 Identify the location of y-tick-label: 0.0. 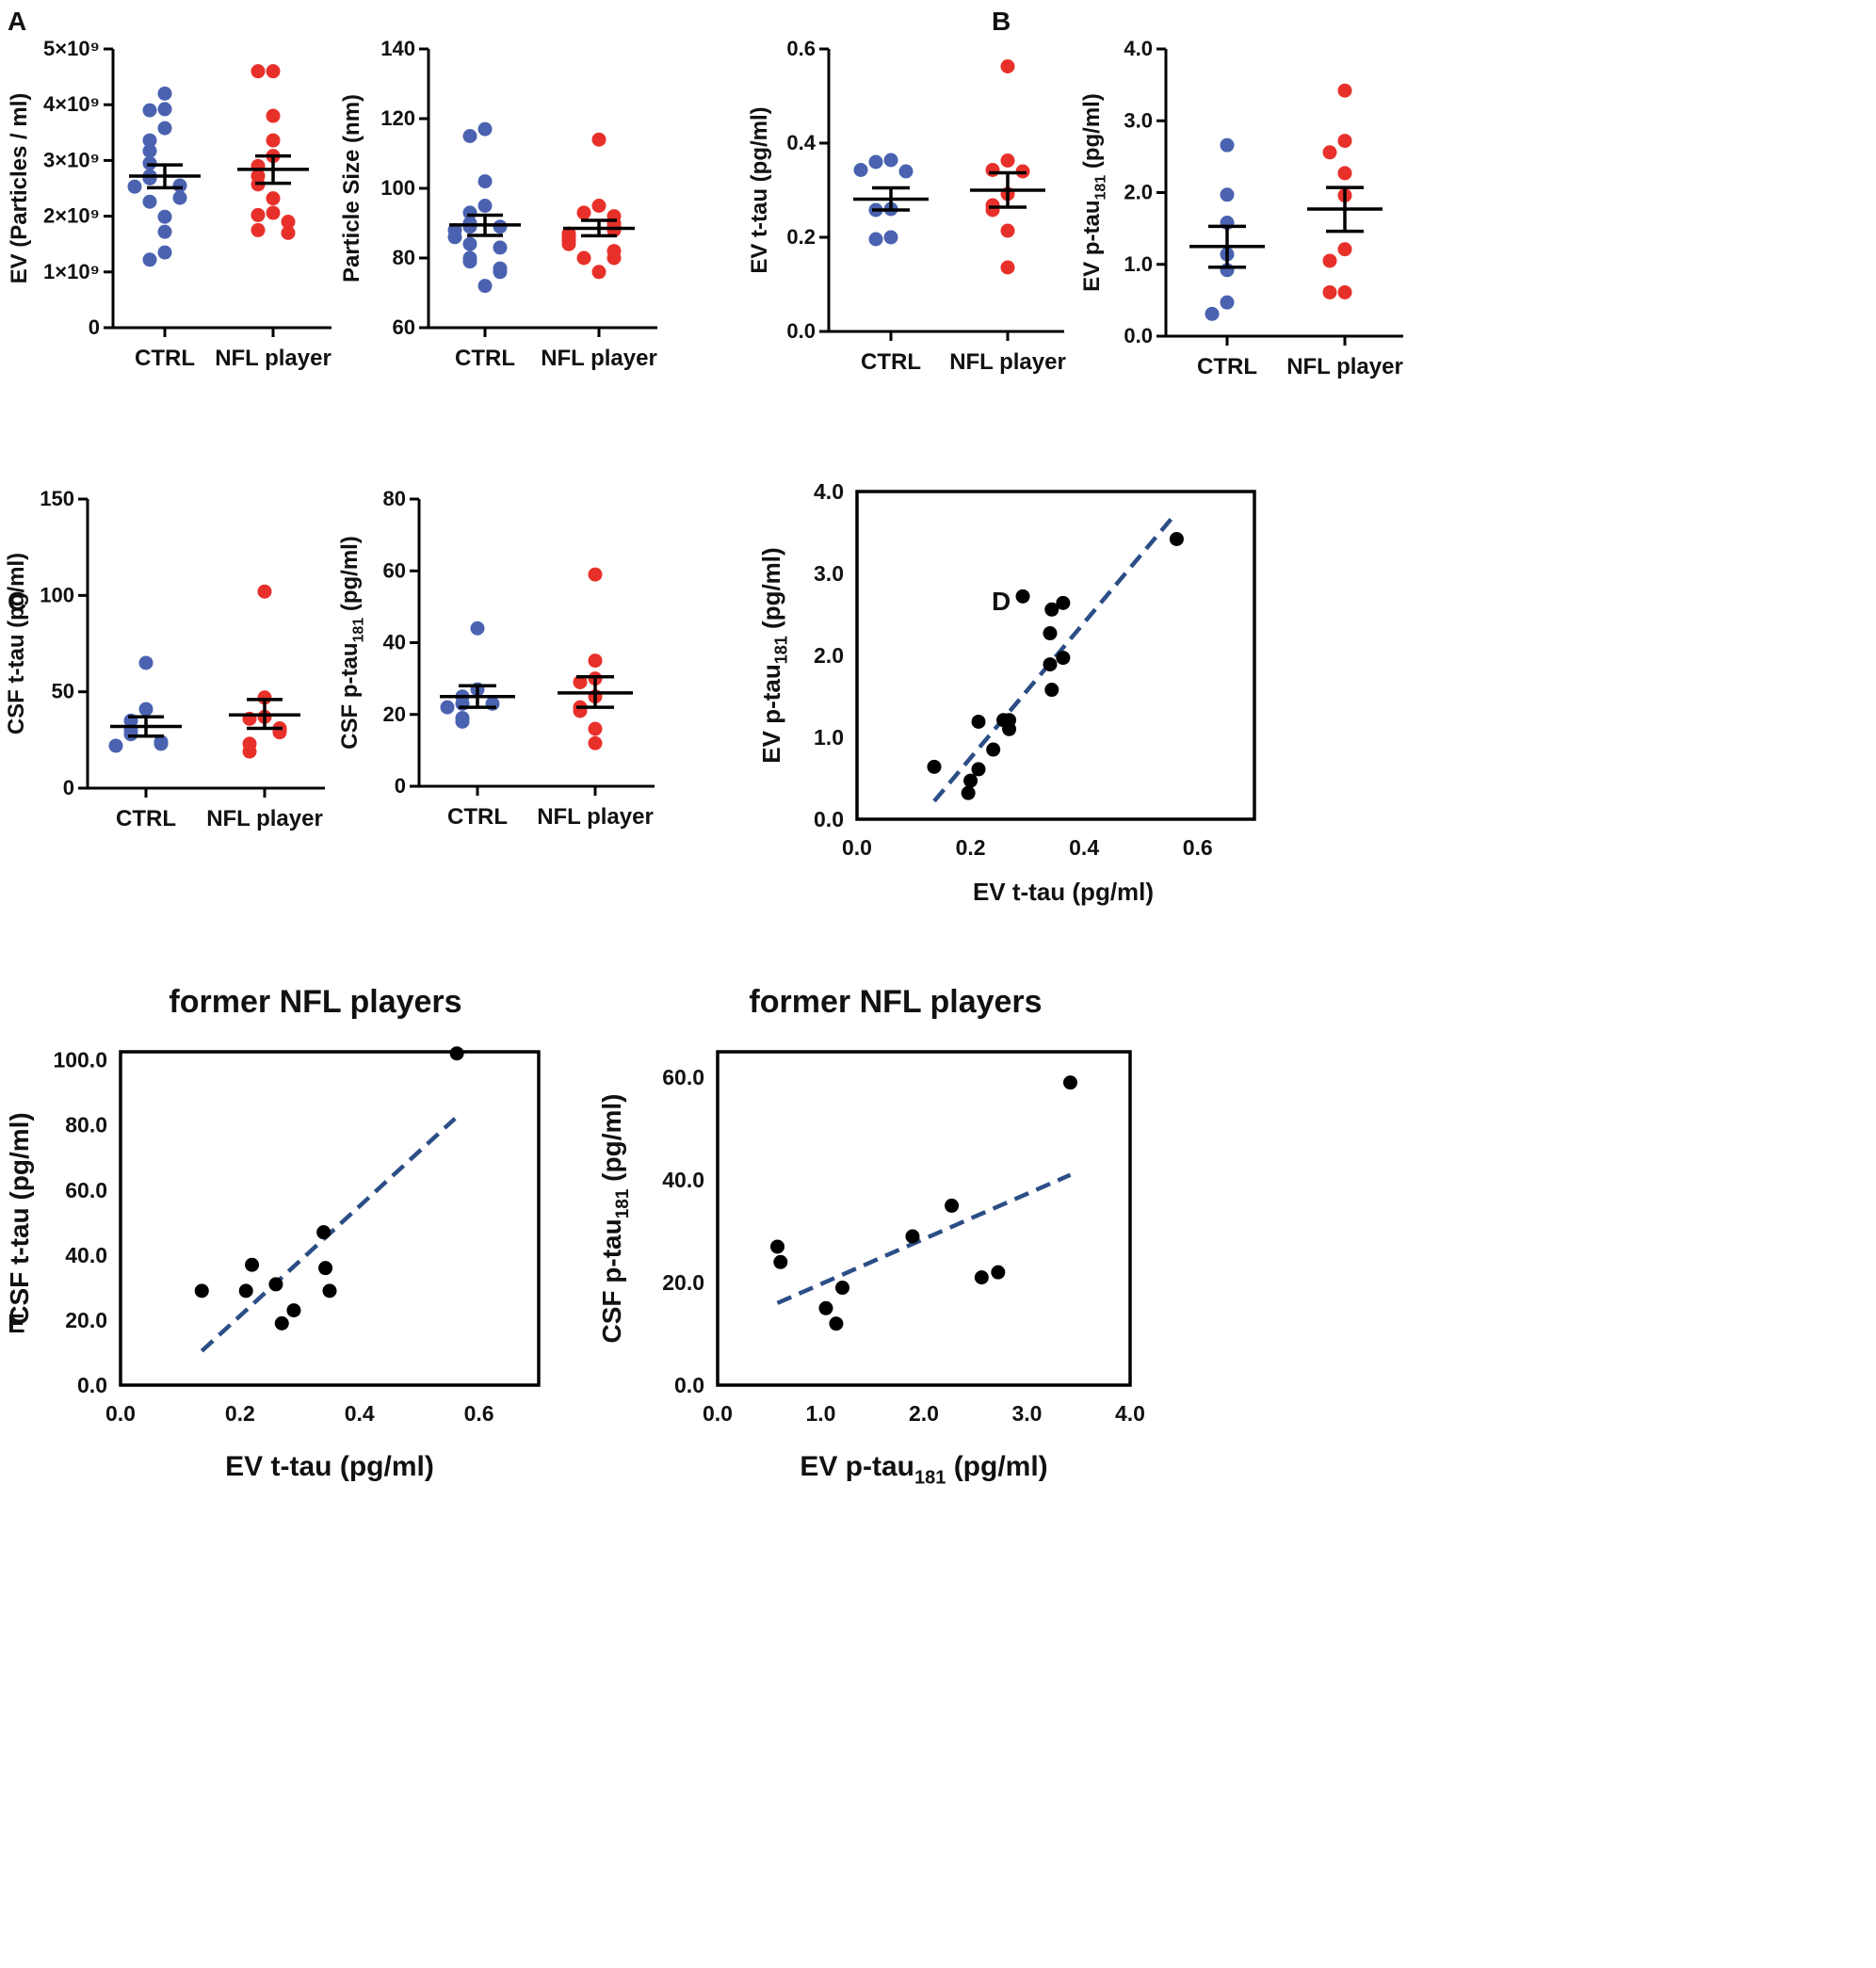
(829, 819).